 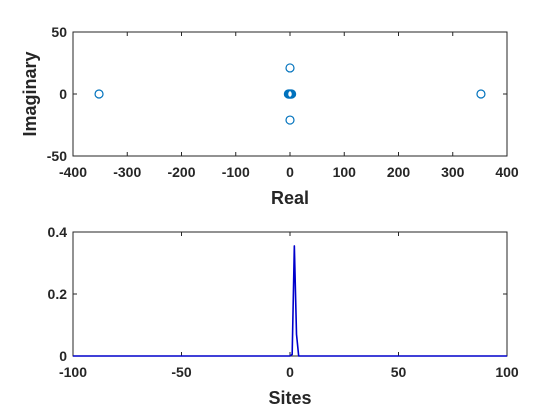 What do you see at coordinates (58, 232) in the screenshot?
I see `y-tick-label: 0.4` at bounding box center [58, 232].